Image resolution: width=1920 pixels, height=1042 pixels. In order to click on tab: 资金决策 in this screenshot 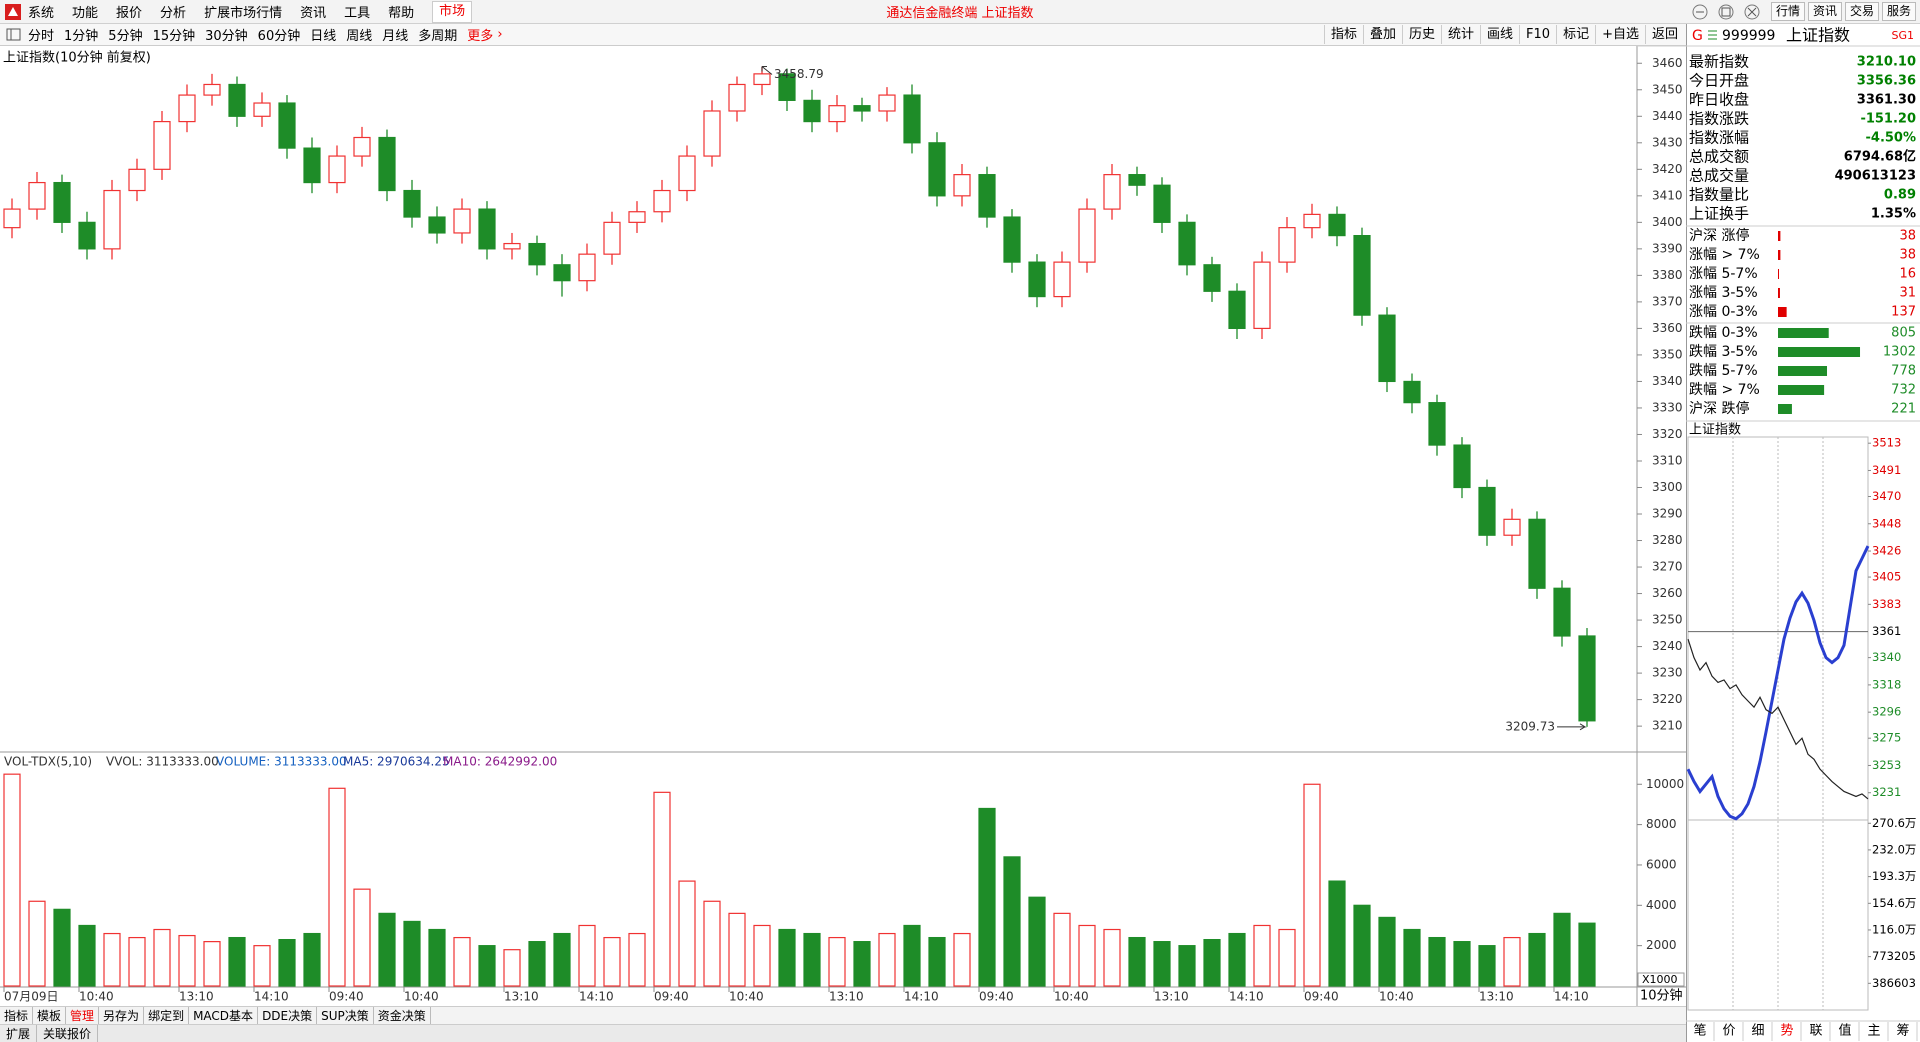, I will do `click(402, 1015)`.